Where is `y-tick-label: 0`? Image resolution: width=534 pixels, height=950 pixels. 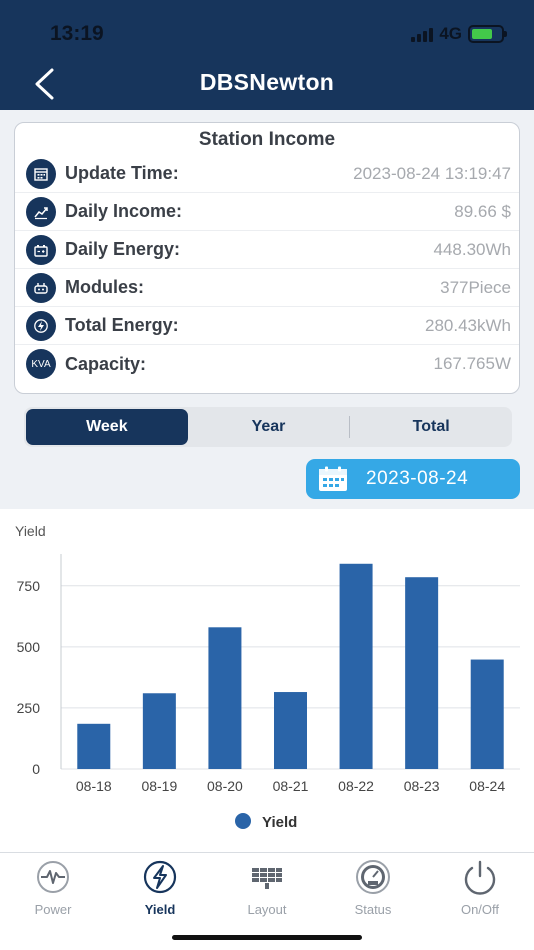 y-tick-label: 0 is located at coordinates (36, 769).